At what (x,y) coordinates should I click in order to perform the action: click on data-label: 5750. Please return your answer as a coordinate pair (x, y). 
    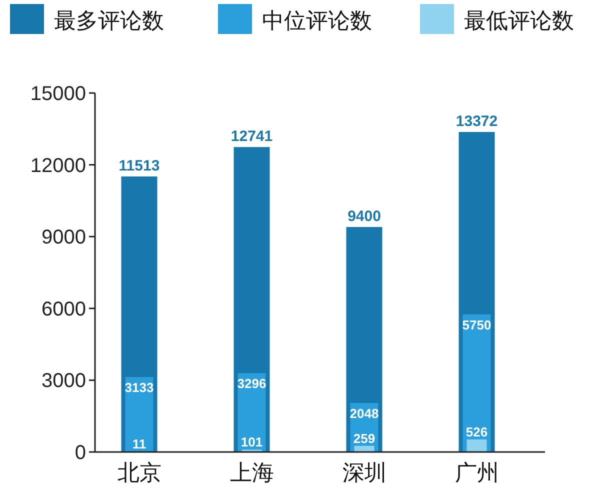
    Looking at the image, I should click on (477, 324).